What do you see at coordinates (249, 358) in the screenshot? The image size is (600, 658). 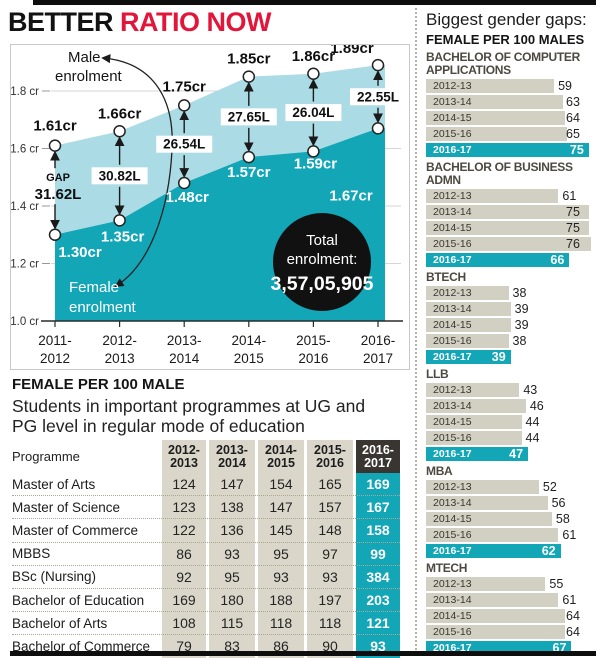 I see `x-tick-label: 2015` at bounding box center [249, 358].